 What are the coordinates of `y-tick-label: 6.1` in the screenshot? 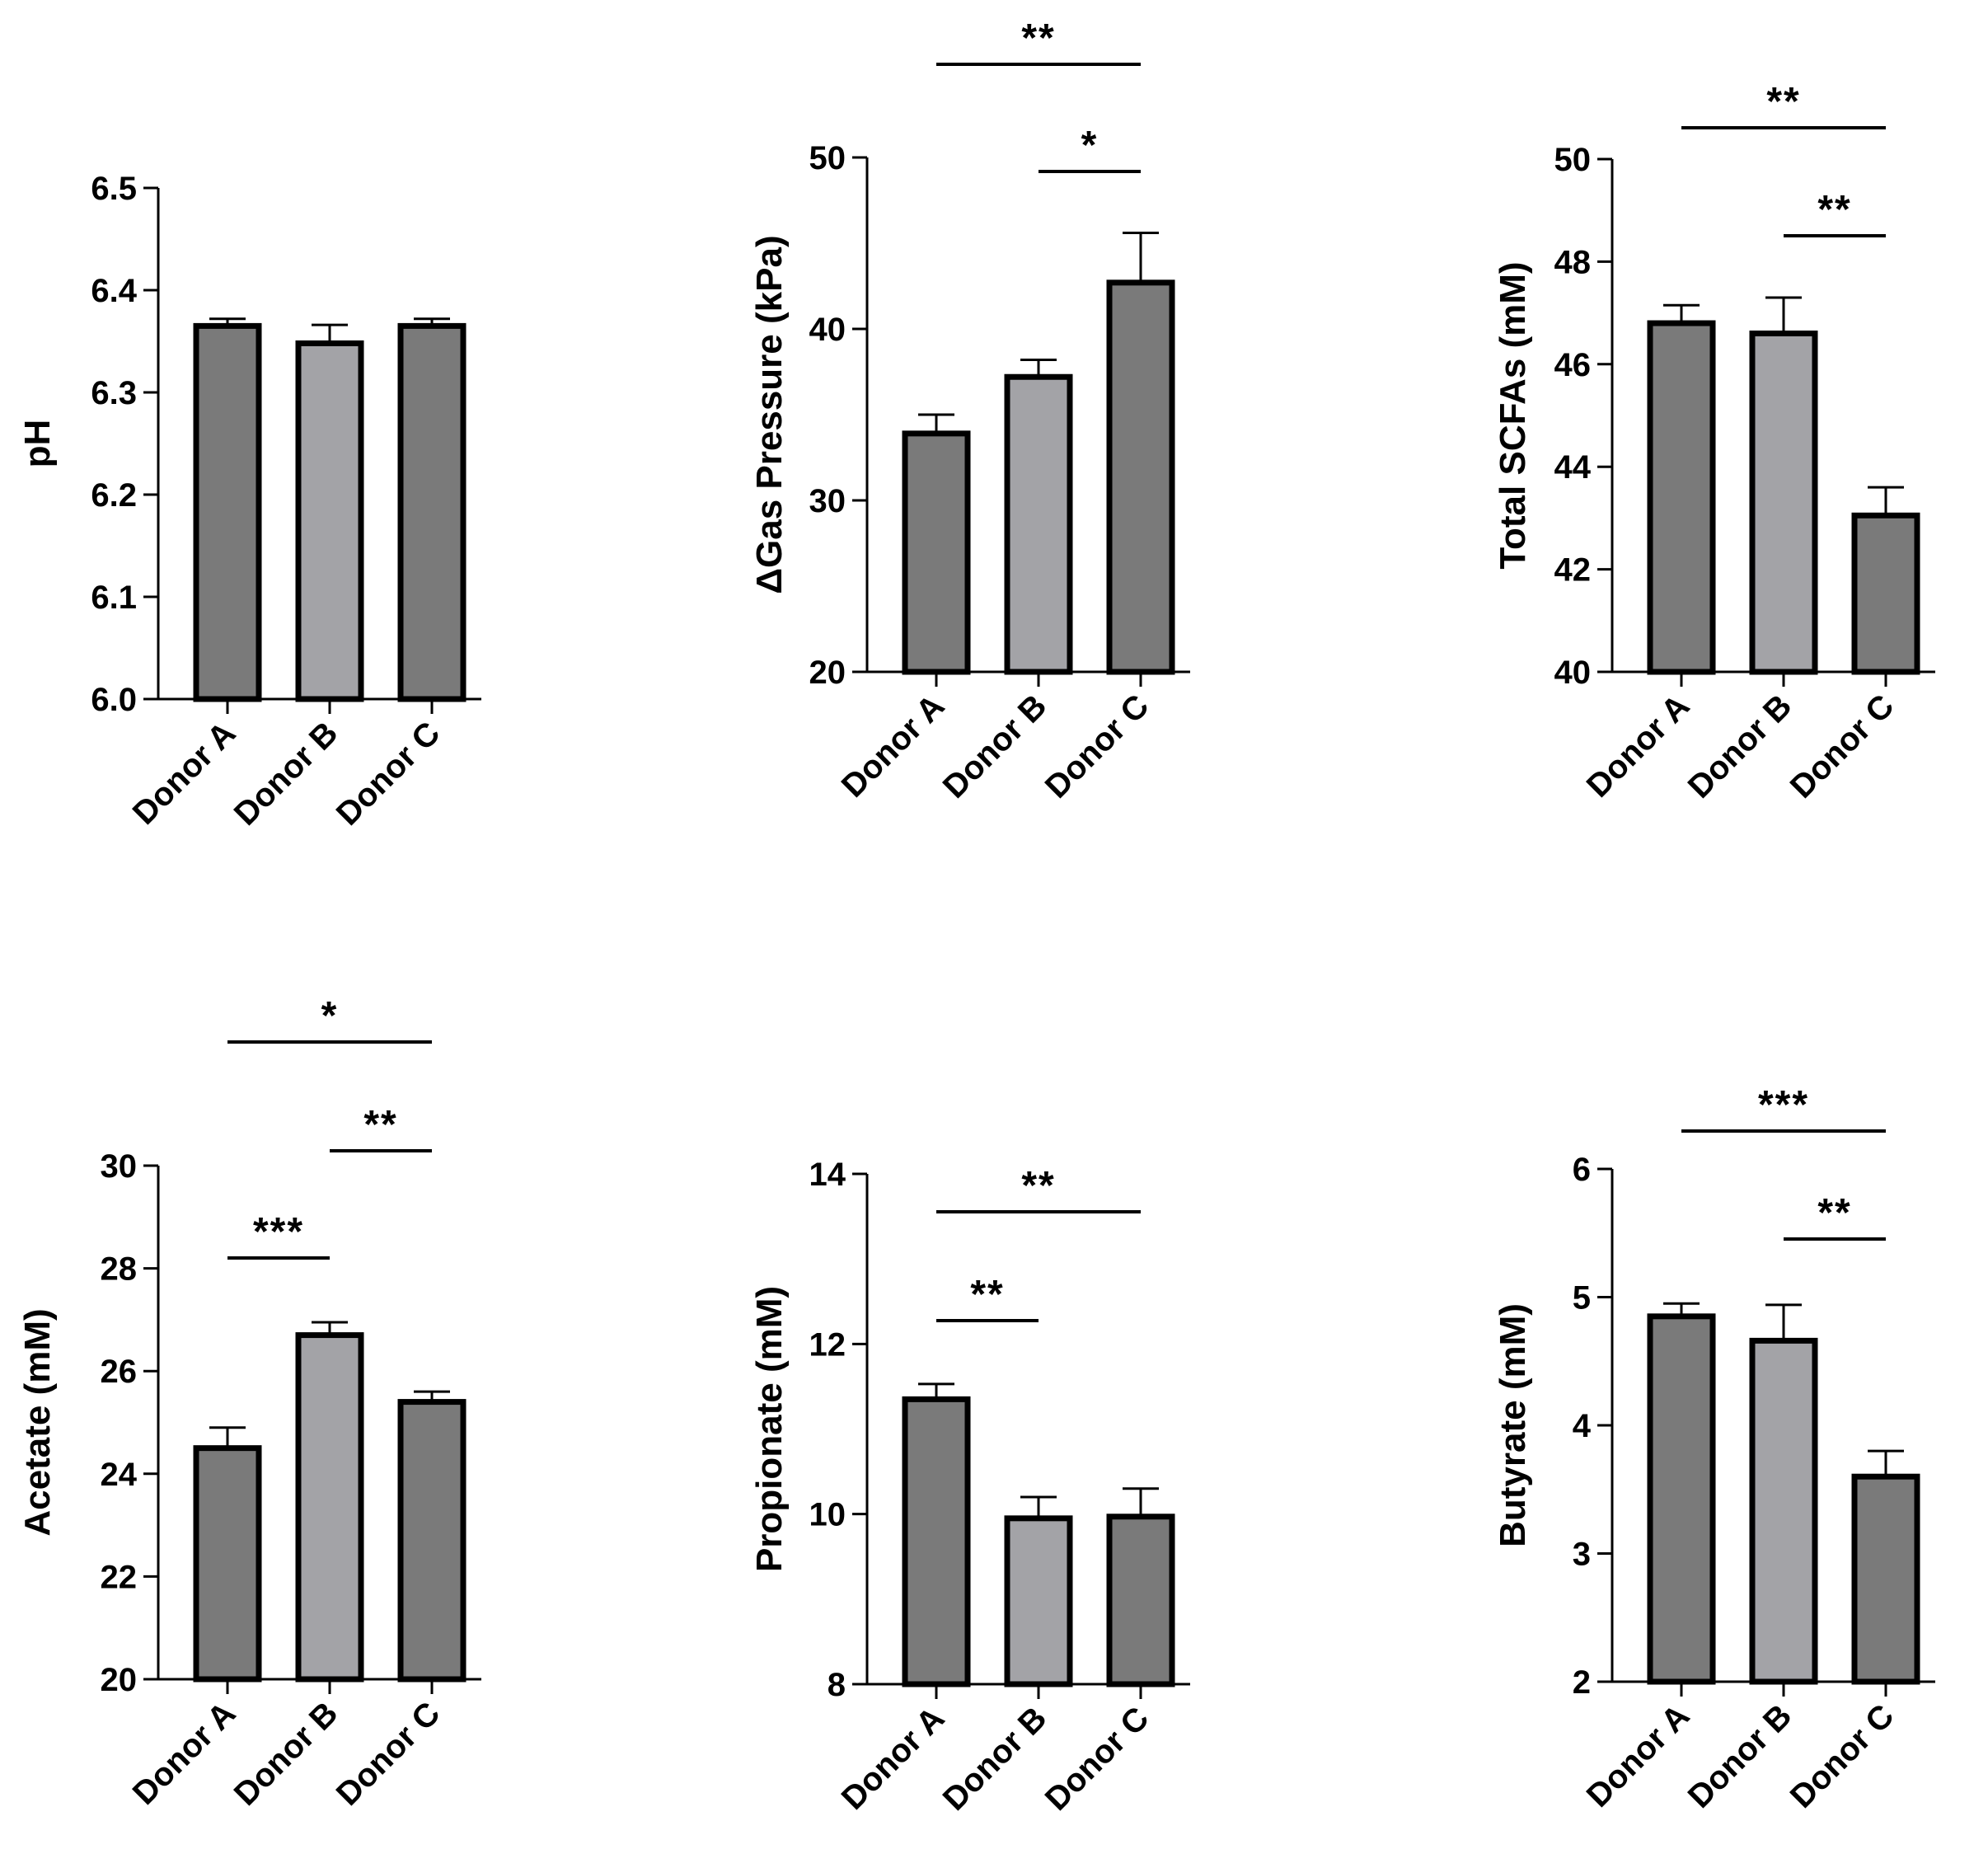 It's located at (114, 598).